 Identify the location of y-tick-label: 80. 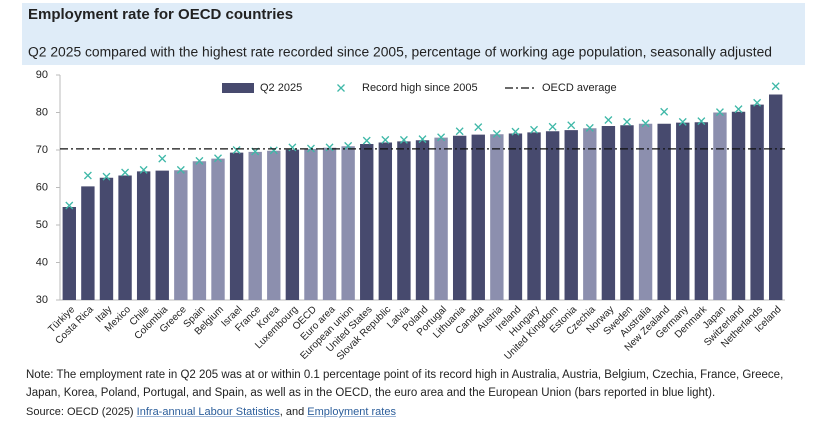
(42, 112).